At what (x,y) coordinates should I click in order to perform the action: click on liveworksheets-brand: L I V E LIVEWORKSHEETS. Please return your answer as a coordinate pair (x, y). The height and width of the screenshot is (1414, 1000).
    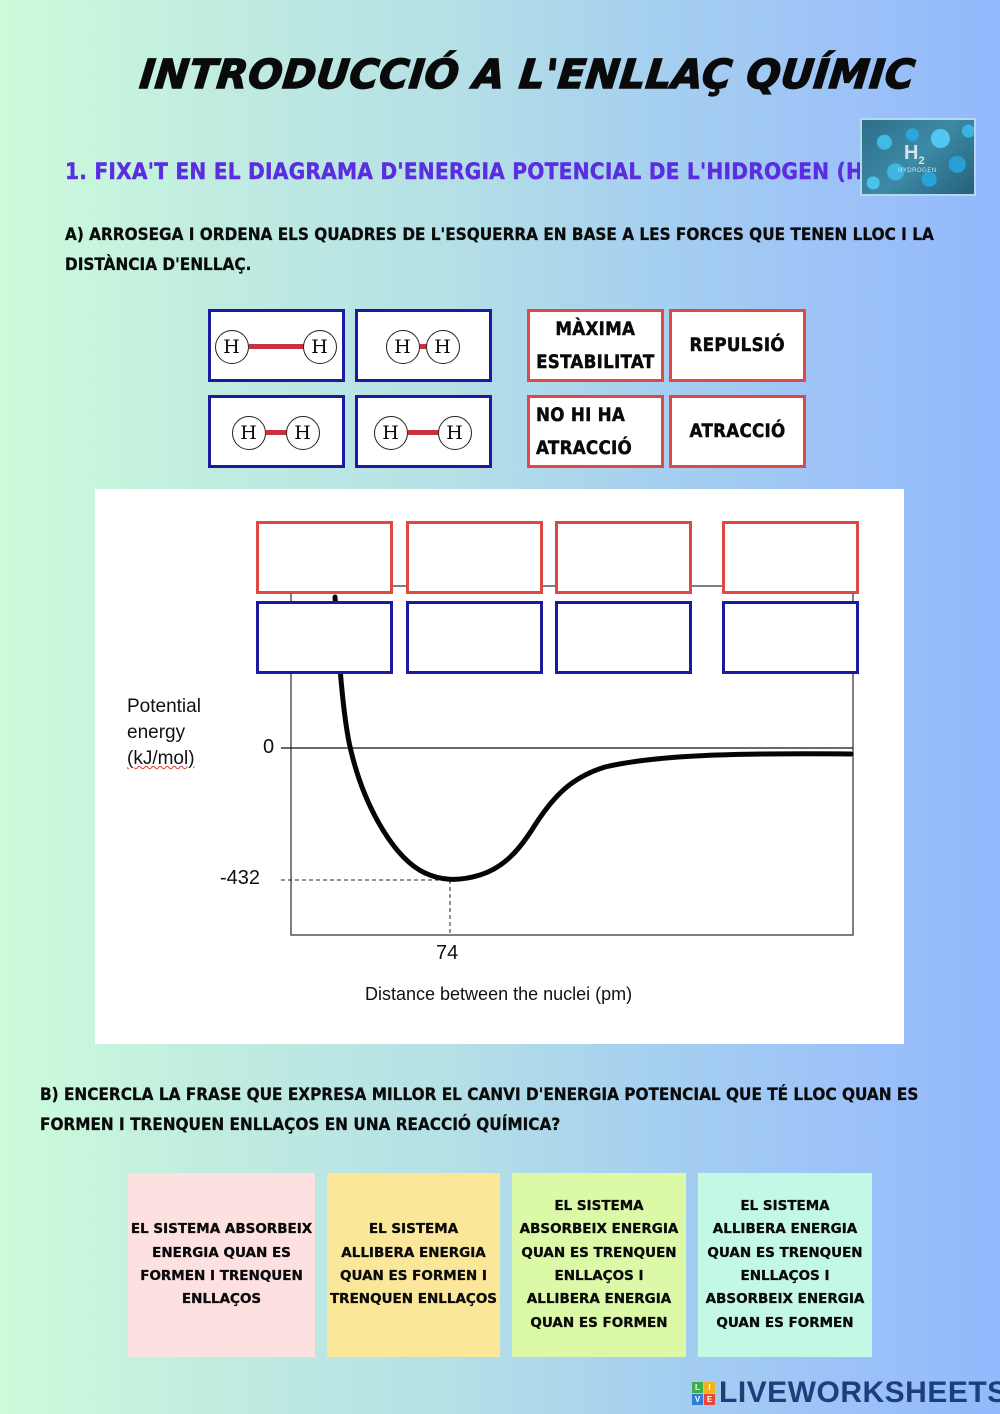
    Looking at the image, I should click on (846, 1393).